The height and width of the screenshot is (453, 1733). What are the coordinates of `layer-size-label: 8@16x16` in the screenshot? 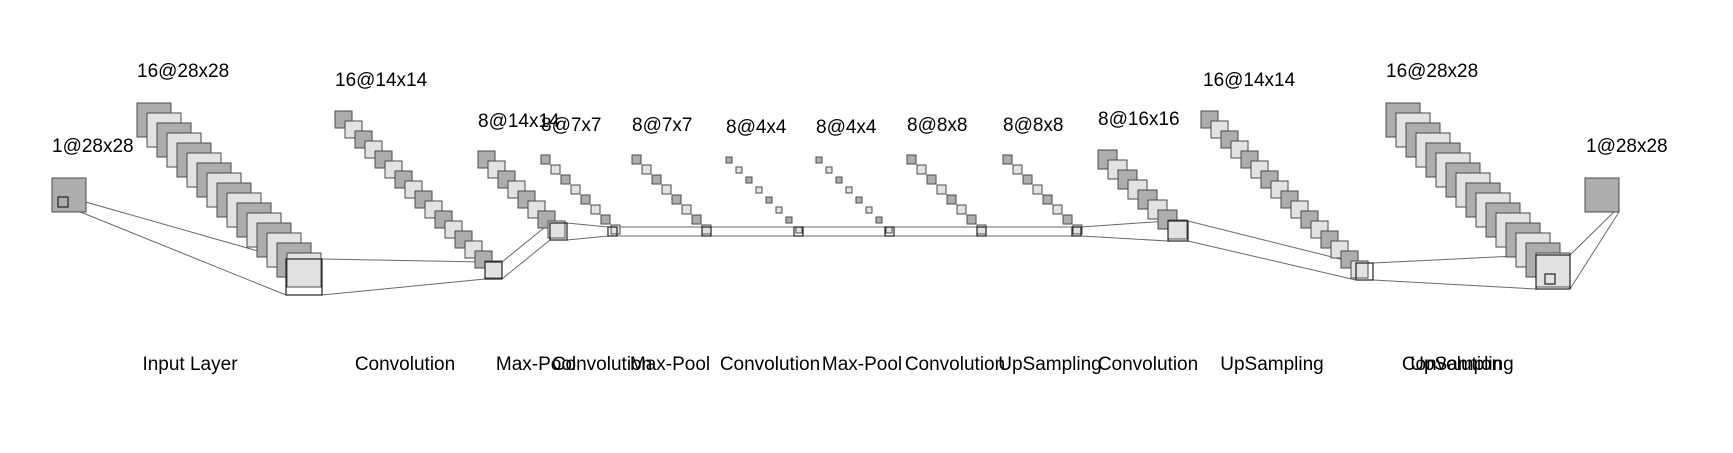 It's located at (1139, 119).